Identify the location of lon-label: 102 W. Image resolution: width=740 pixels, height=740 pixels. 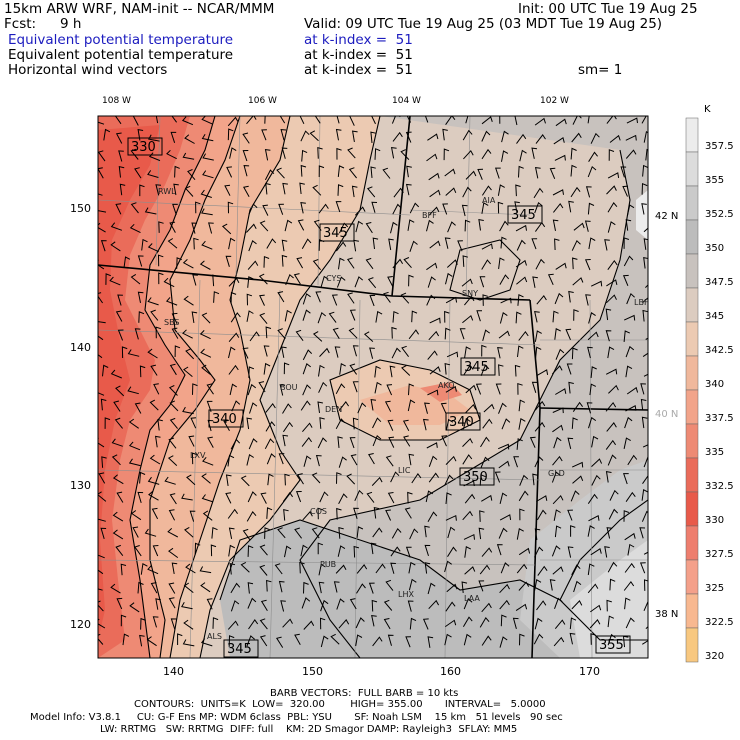
(554, 101).